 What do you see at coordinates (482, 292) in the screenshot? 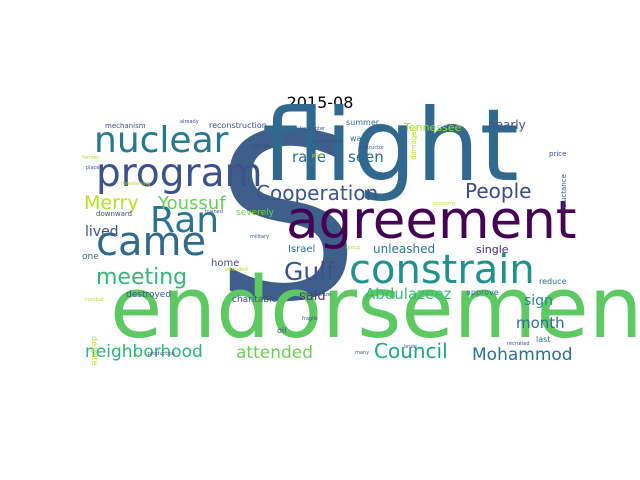
I see `word-approve: approve` at bounding box center [482, 292].